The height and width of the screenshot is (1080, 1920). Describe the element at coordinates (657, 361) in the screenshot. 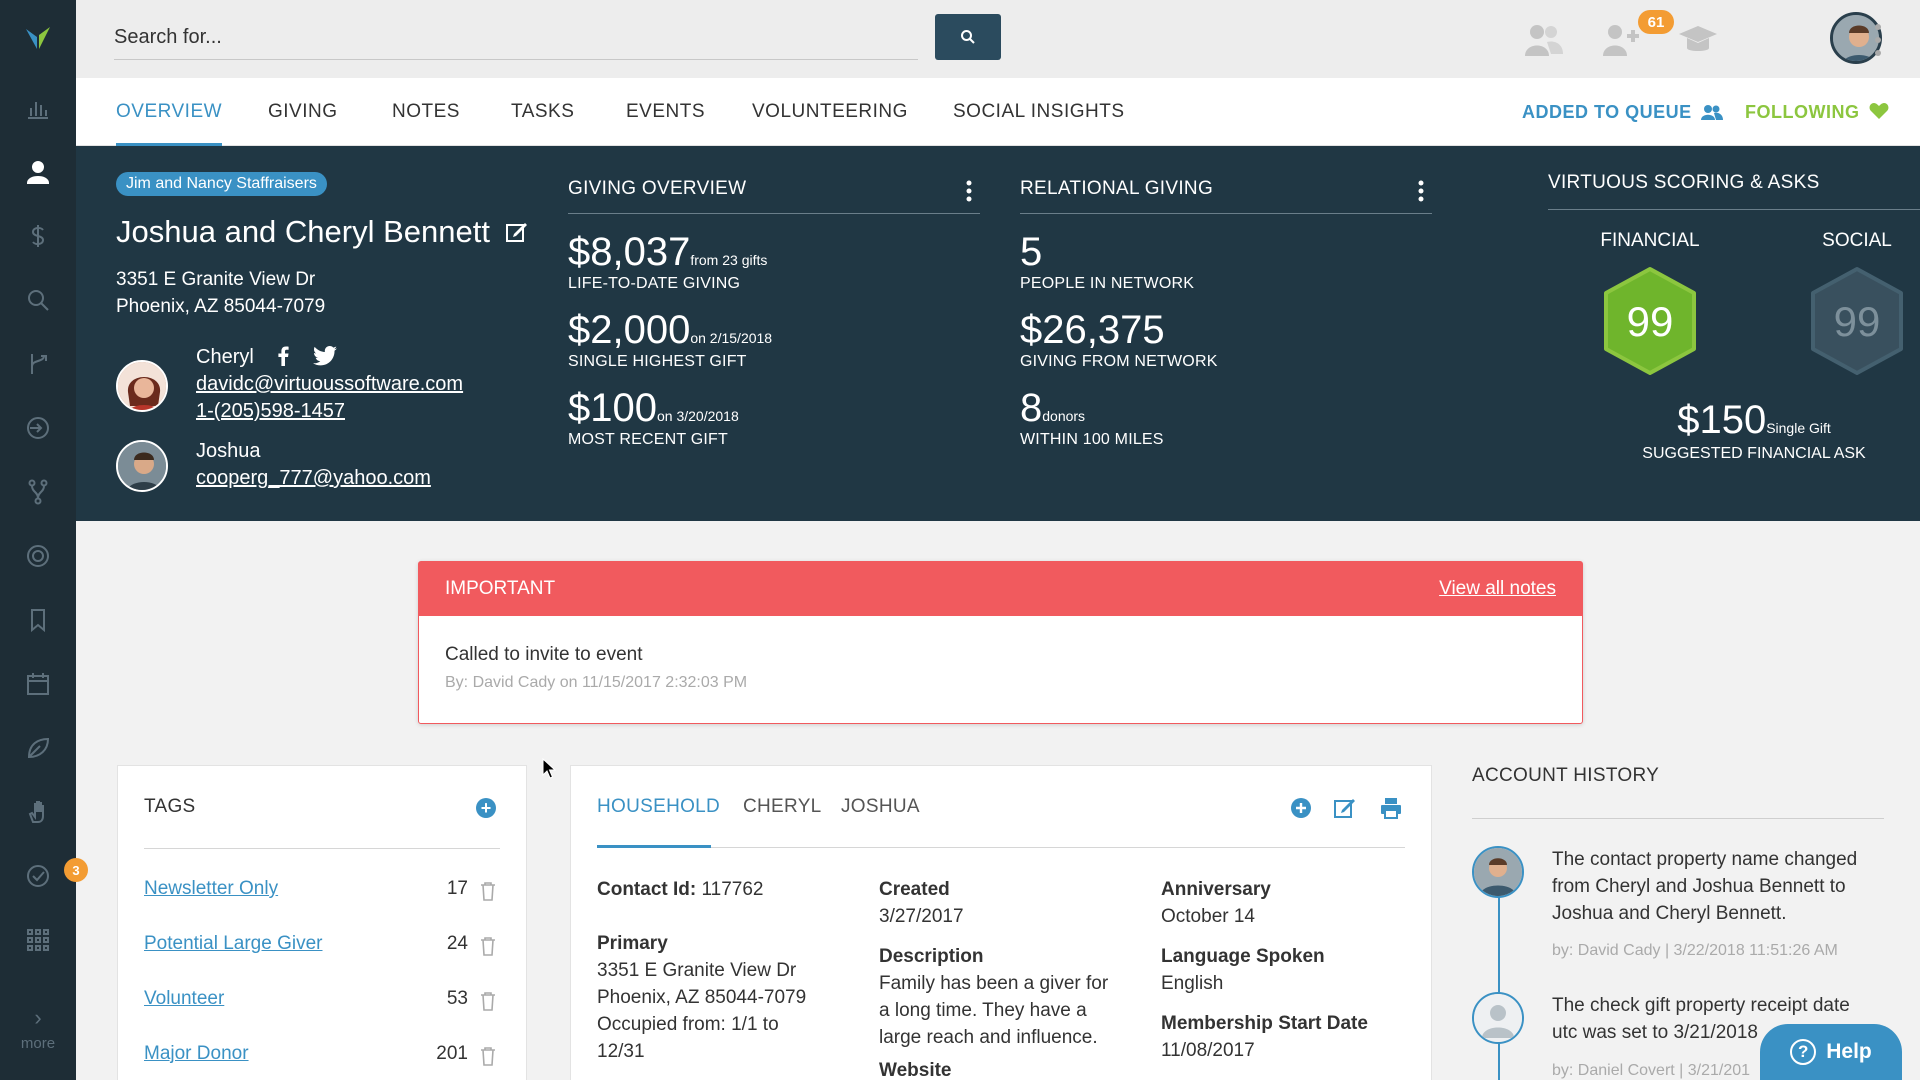

I see `stat-label: SINGLE HIGHEST GIFT` at that location.